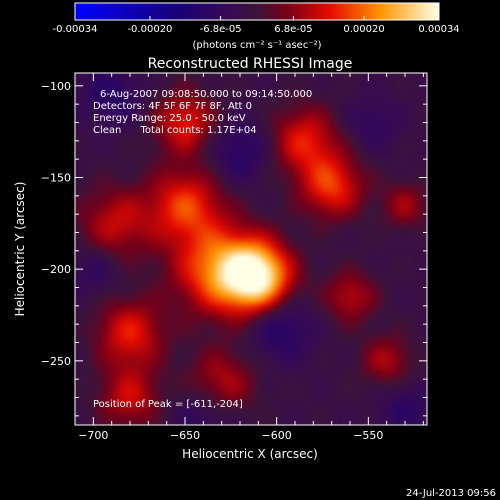 The height and width of the screenshot is (500, 500). What do you see at coordinates (172, 106) in the screenshot?
I see `info-line-detectors: Detectors: 4F 5F 6F 7F 8F, Att 0` at bounding box center [172, 106].